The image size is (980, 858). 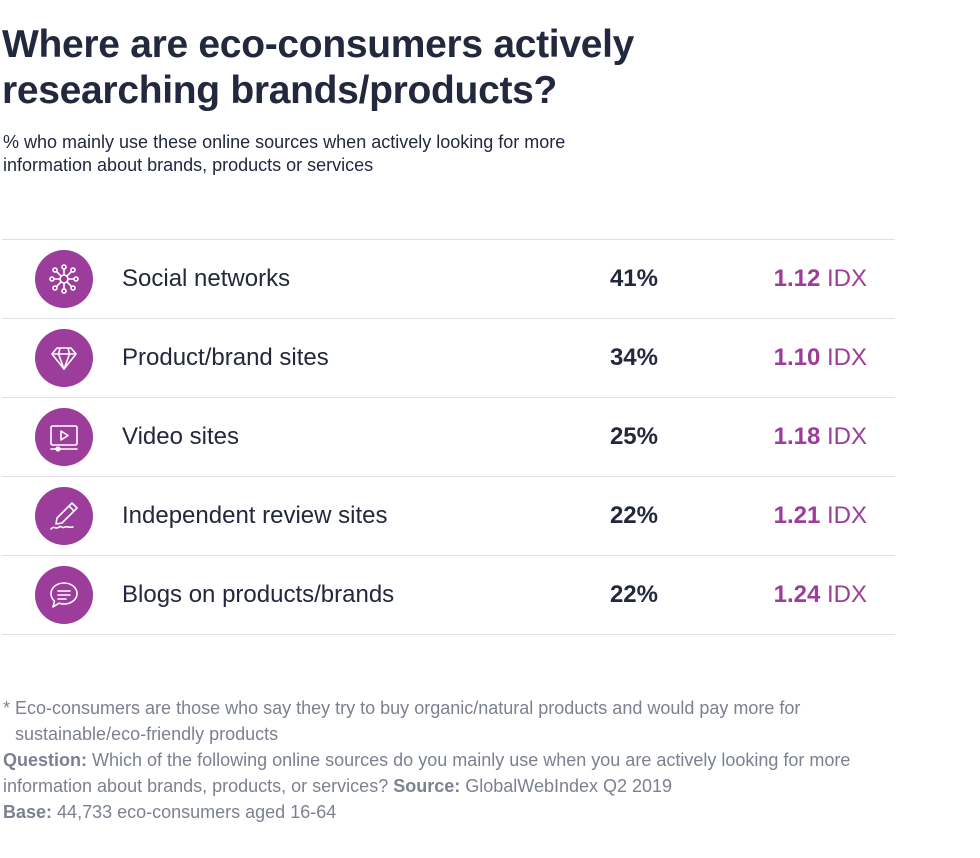 I want to click on base-note: Base: 44,733 eco-consumers aged 16-64, so click(x=468, y=812).